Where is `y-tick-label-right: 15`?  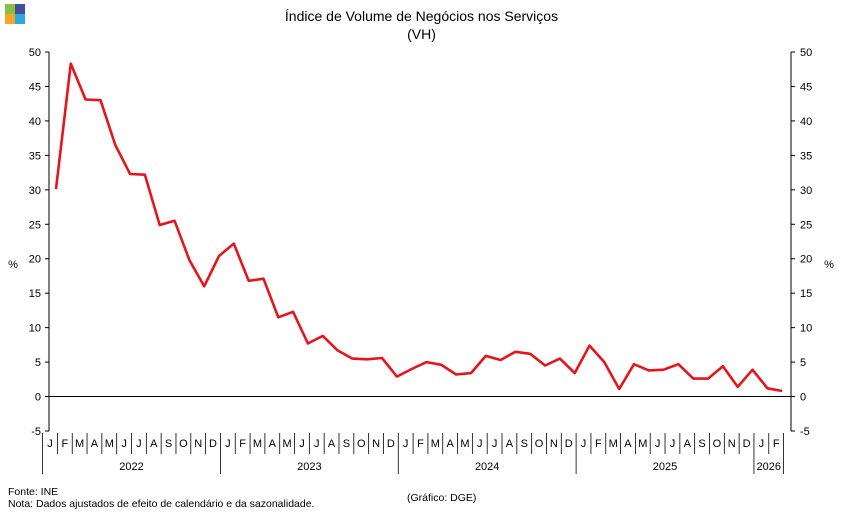 y-tick-label-right: 15 is located at coordinates (806, 294).